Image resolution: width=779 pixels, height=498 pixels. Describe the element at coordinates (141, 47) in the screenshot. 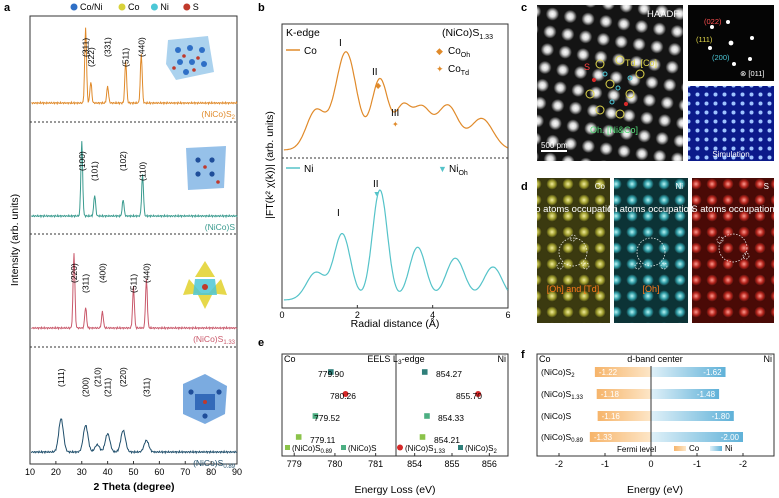

I see `xrd-peak-label-0-4: (440)` at that location.